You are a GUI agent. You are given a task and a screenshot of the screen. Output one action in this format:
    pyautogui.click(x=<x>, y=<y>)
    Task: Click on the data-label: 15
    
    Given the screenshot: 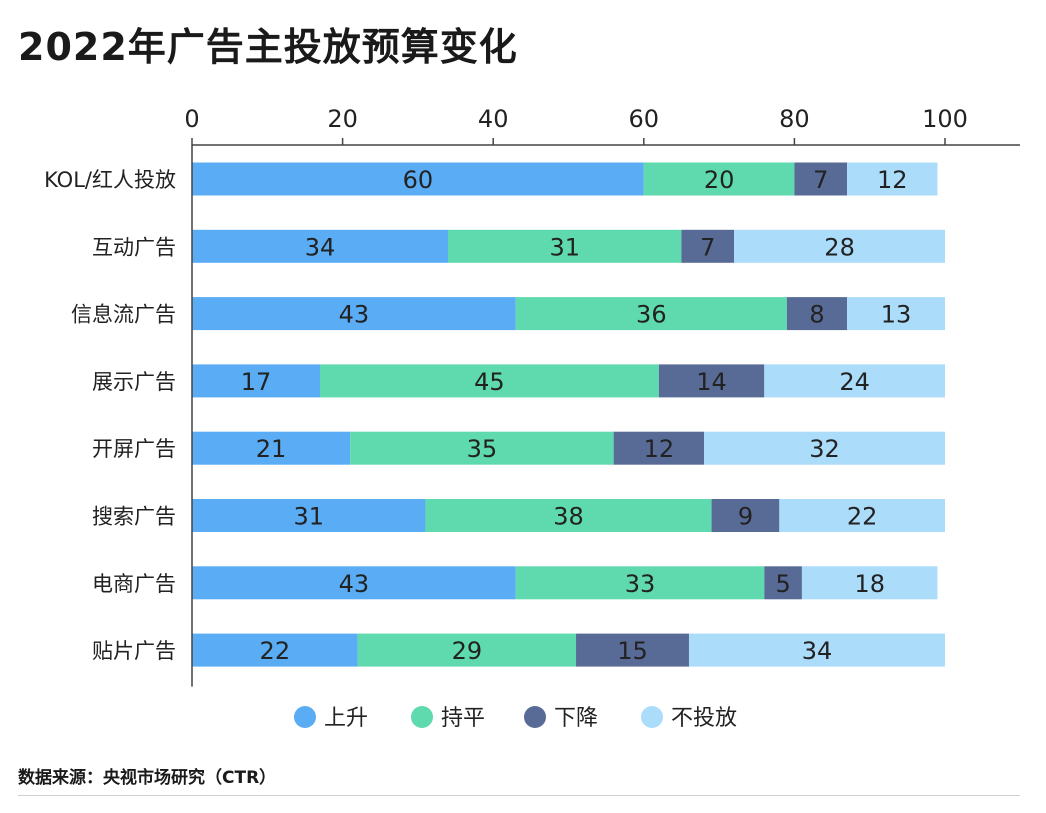 What is the action you would take?
    pyautogui.click(x=632, y=651)
    